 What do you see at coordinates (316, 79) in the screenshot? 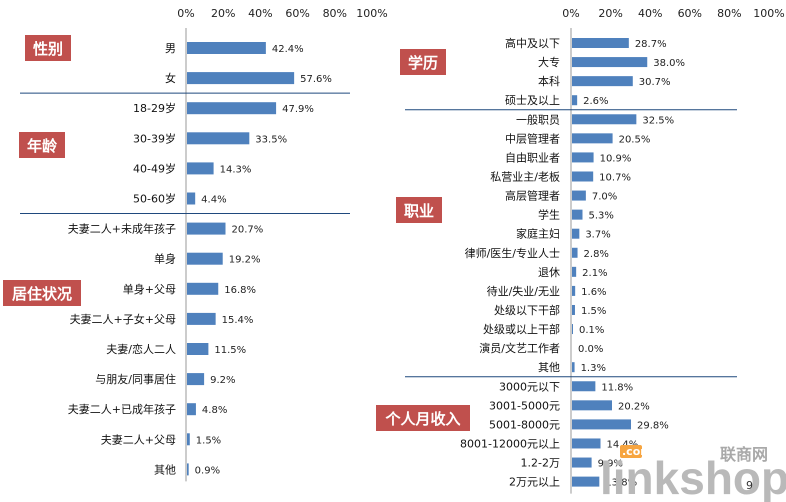
I see `data-label: 57.6%` at bounding box center [316, 79].